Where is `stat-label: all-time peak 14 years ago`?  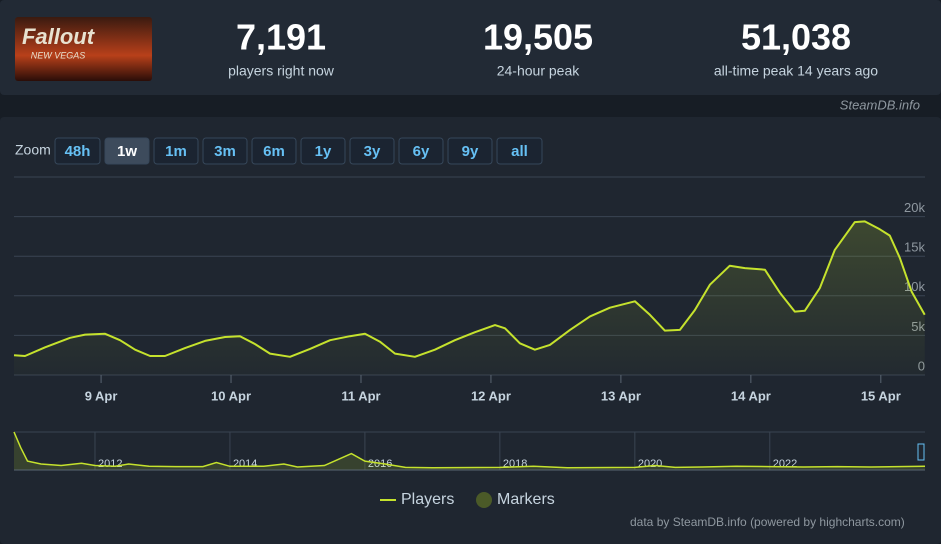
stat-label: all-time peak 14 years ago is located at coordinates (796, 71).